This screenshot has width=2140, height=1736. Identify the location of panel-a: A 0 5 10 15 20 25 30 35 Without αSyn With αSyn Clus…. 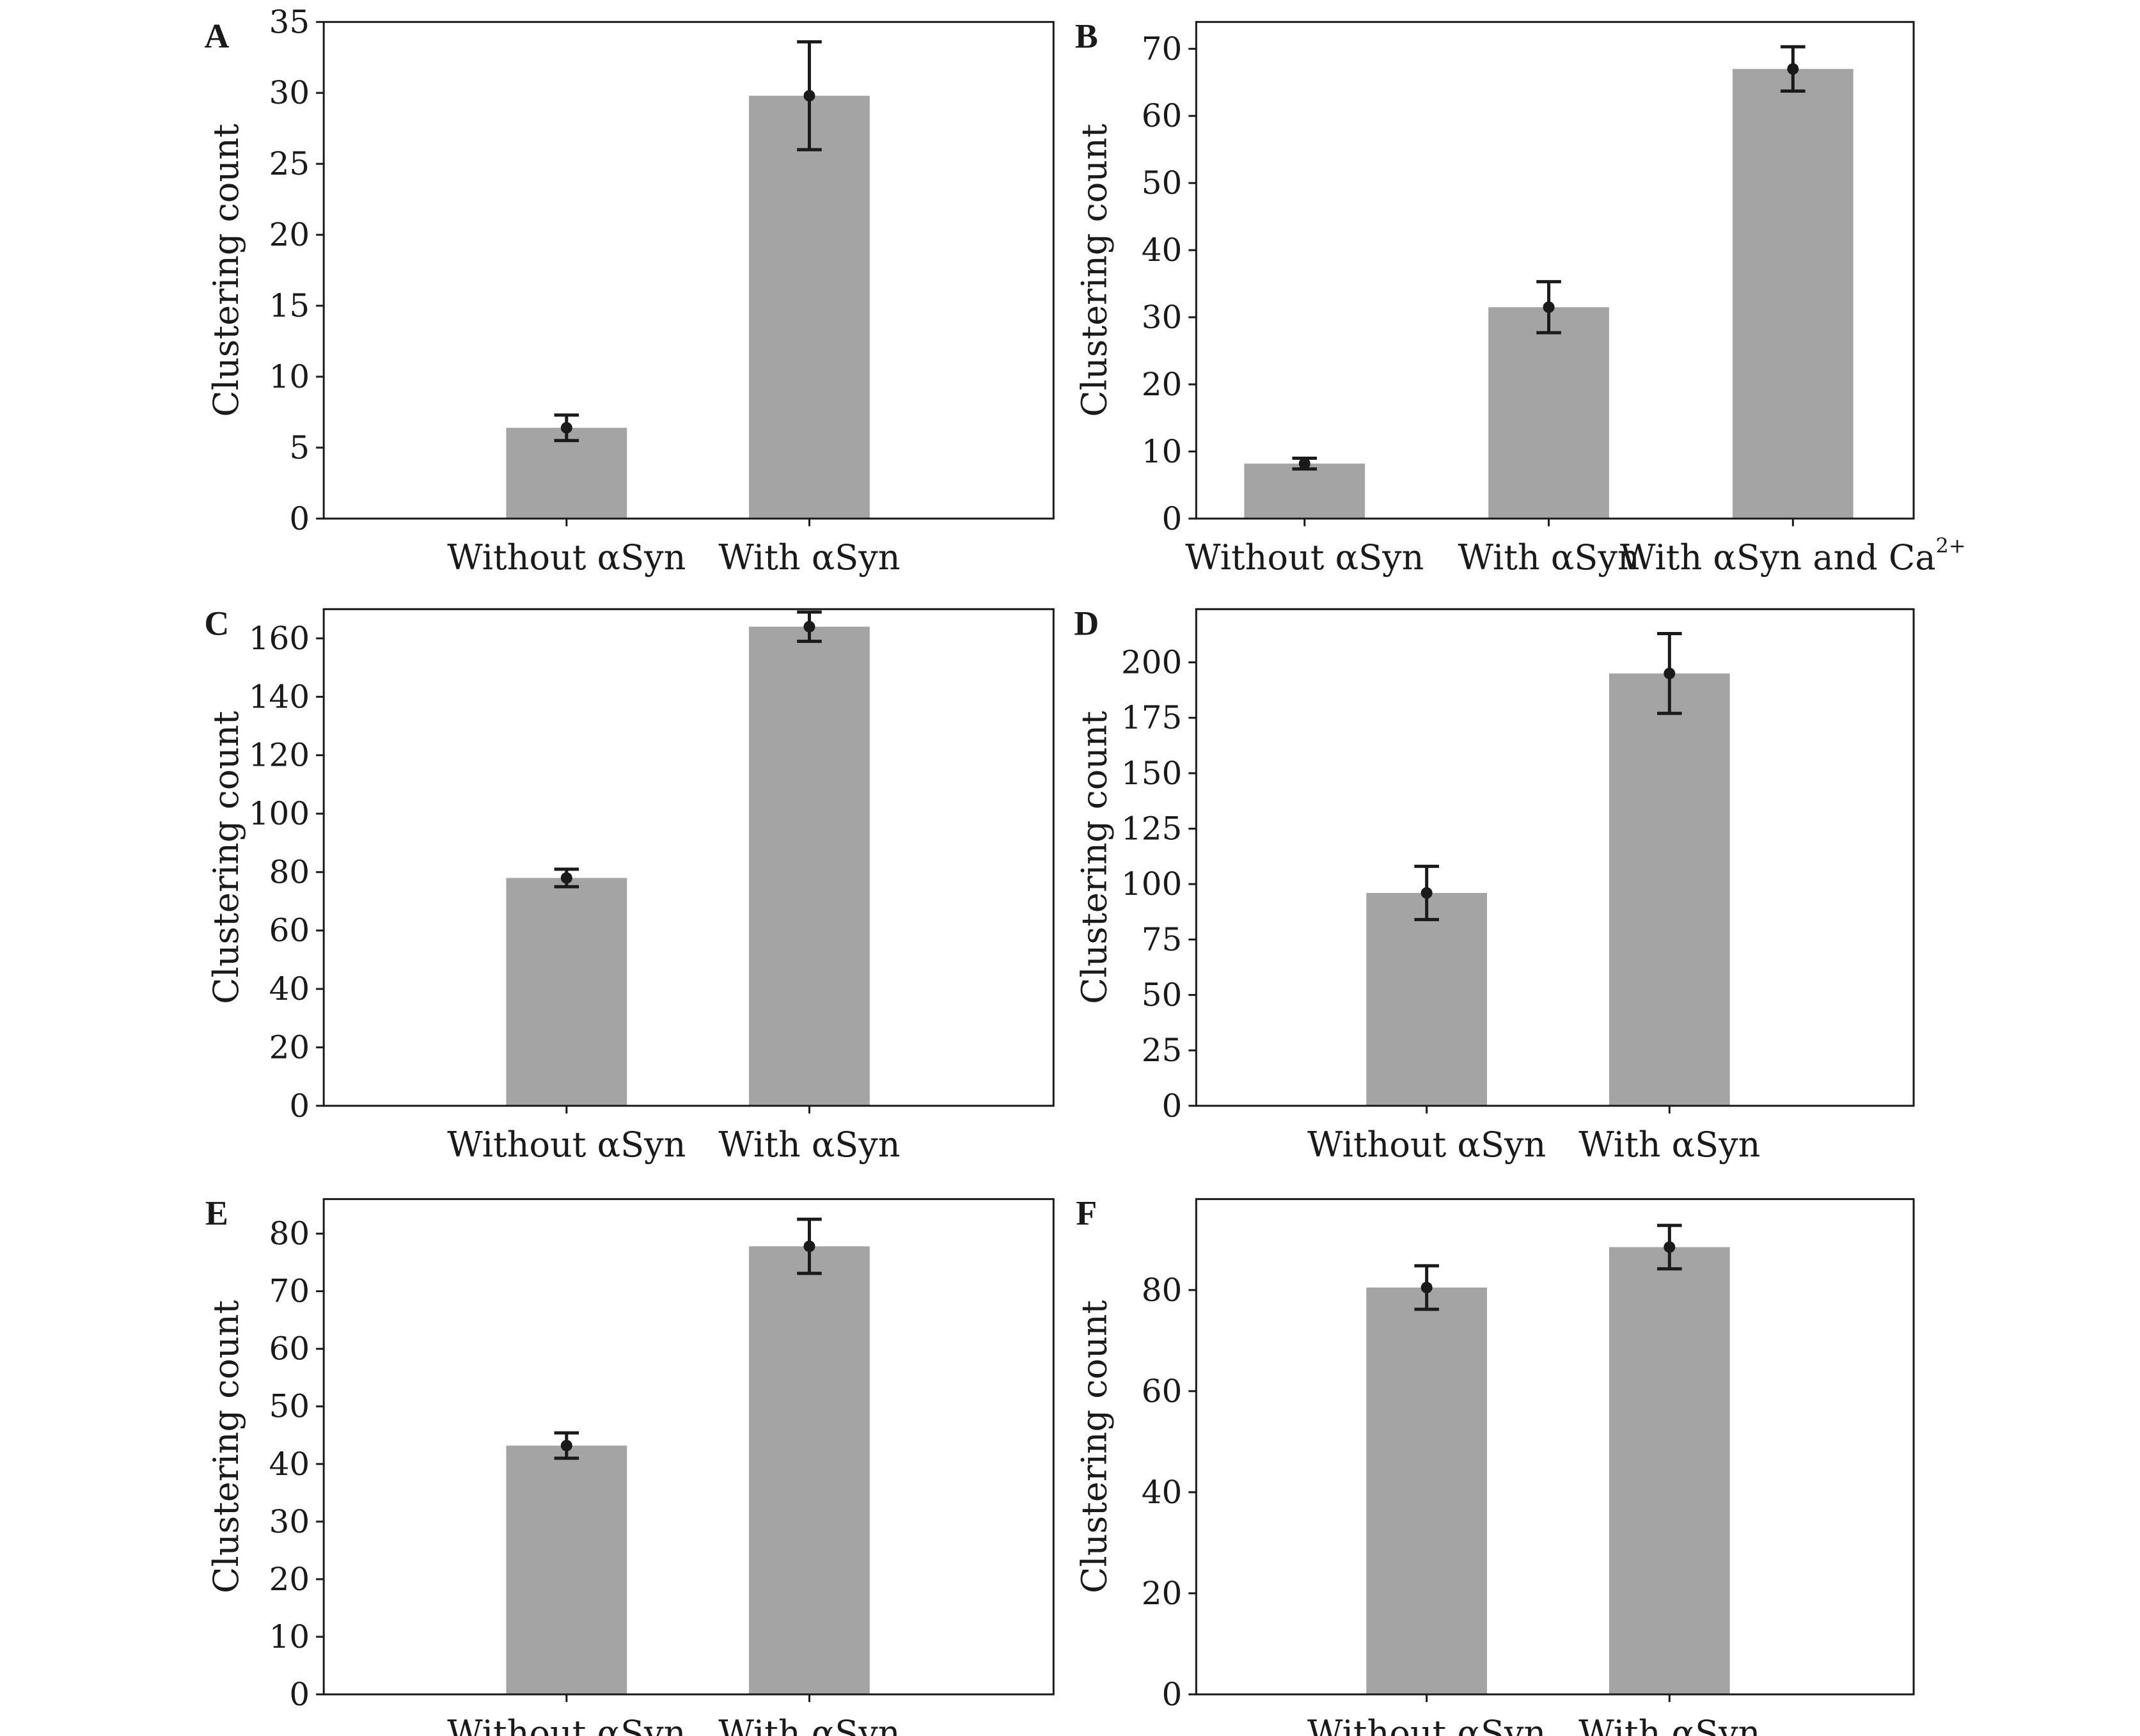
(630, 290).